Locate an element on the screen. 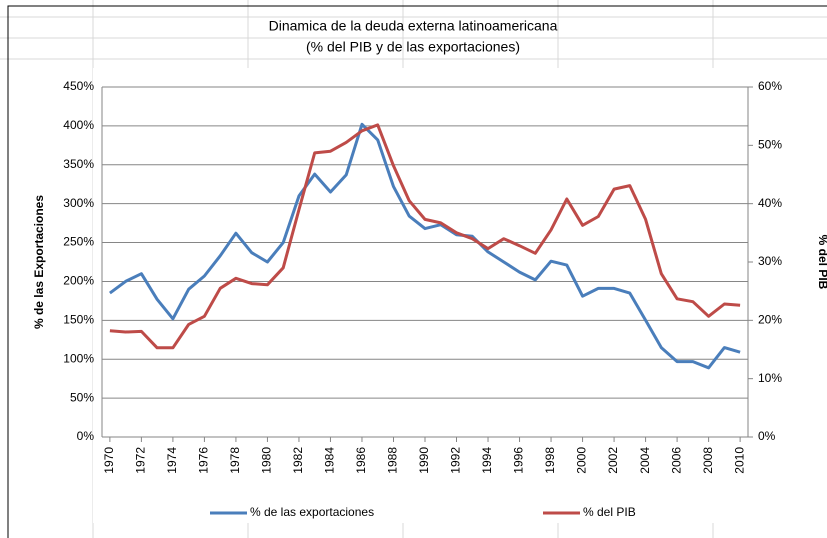 The image size is (827, 538). x-tick-label: 2000 is located at coordinates (582, 460).